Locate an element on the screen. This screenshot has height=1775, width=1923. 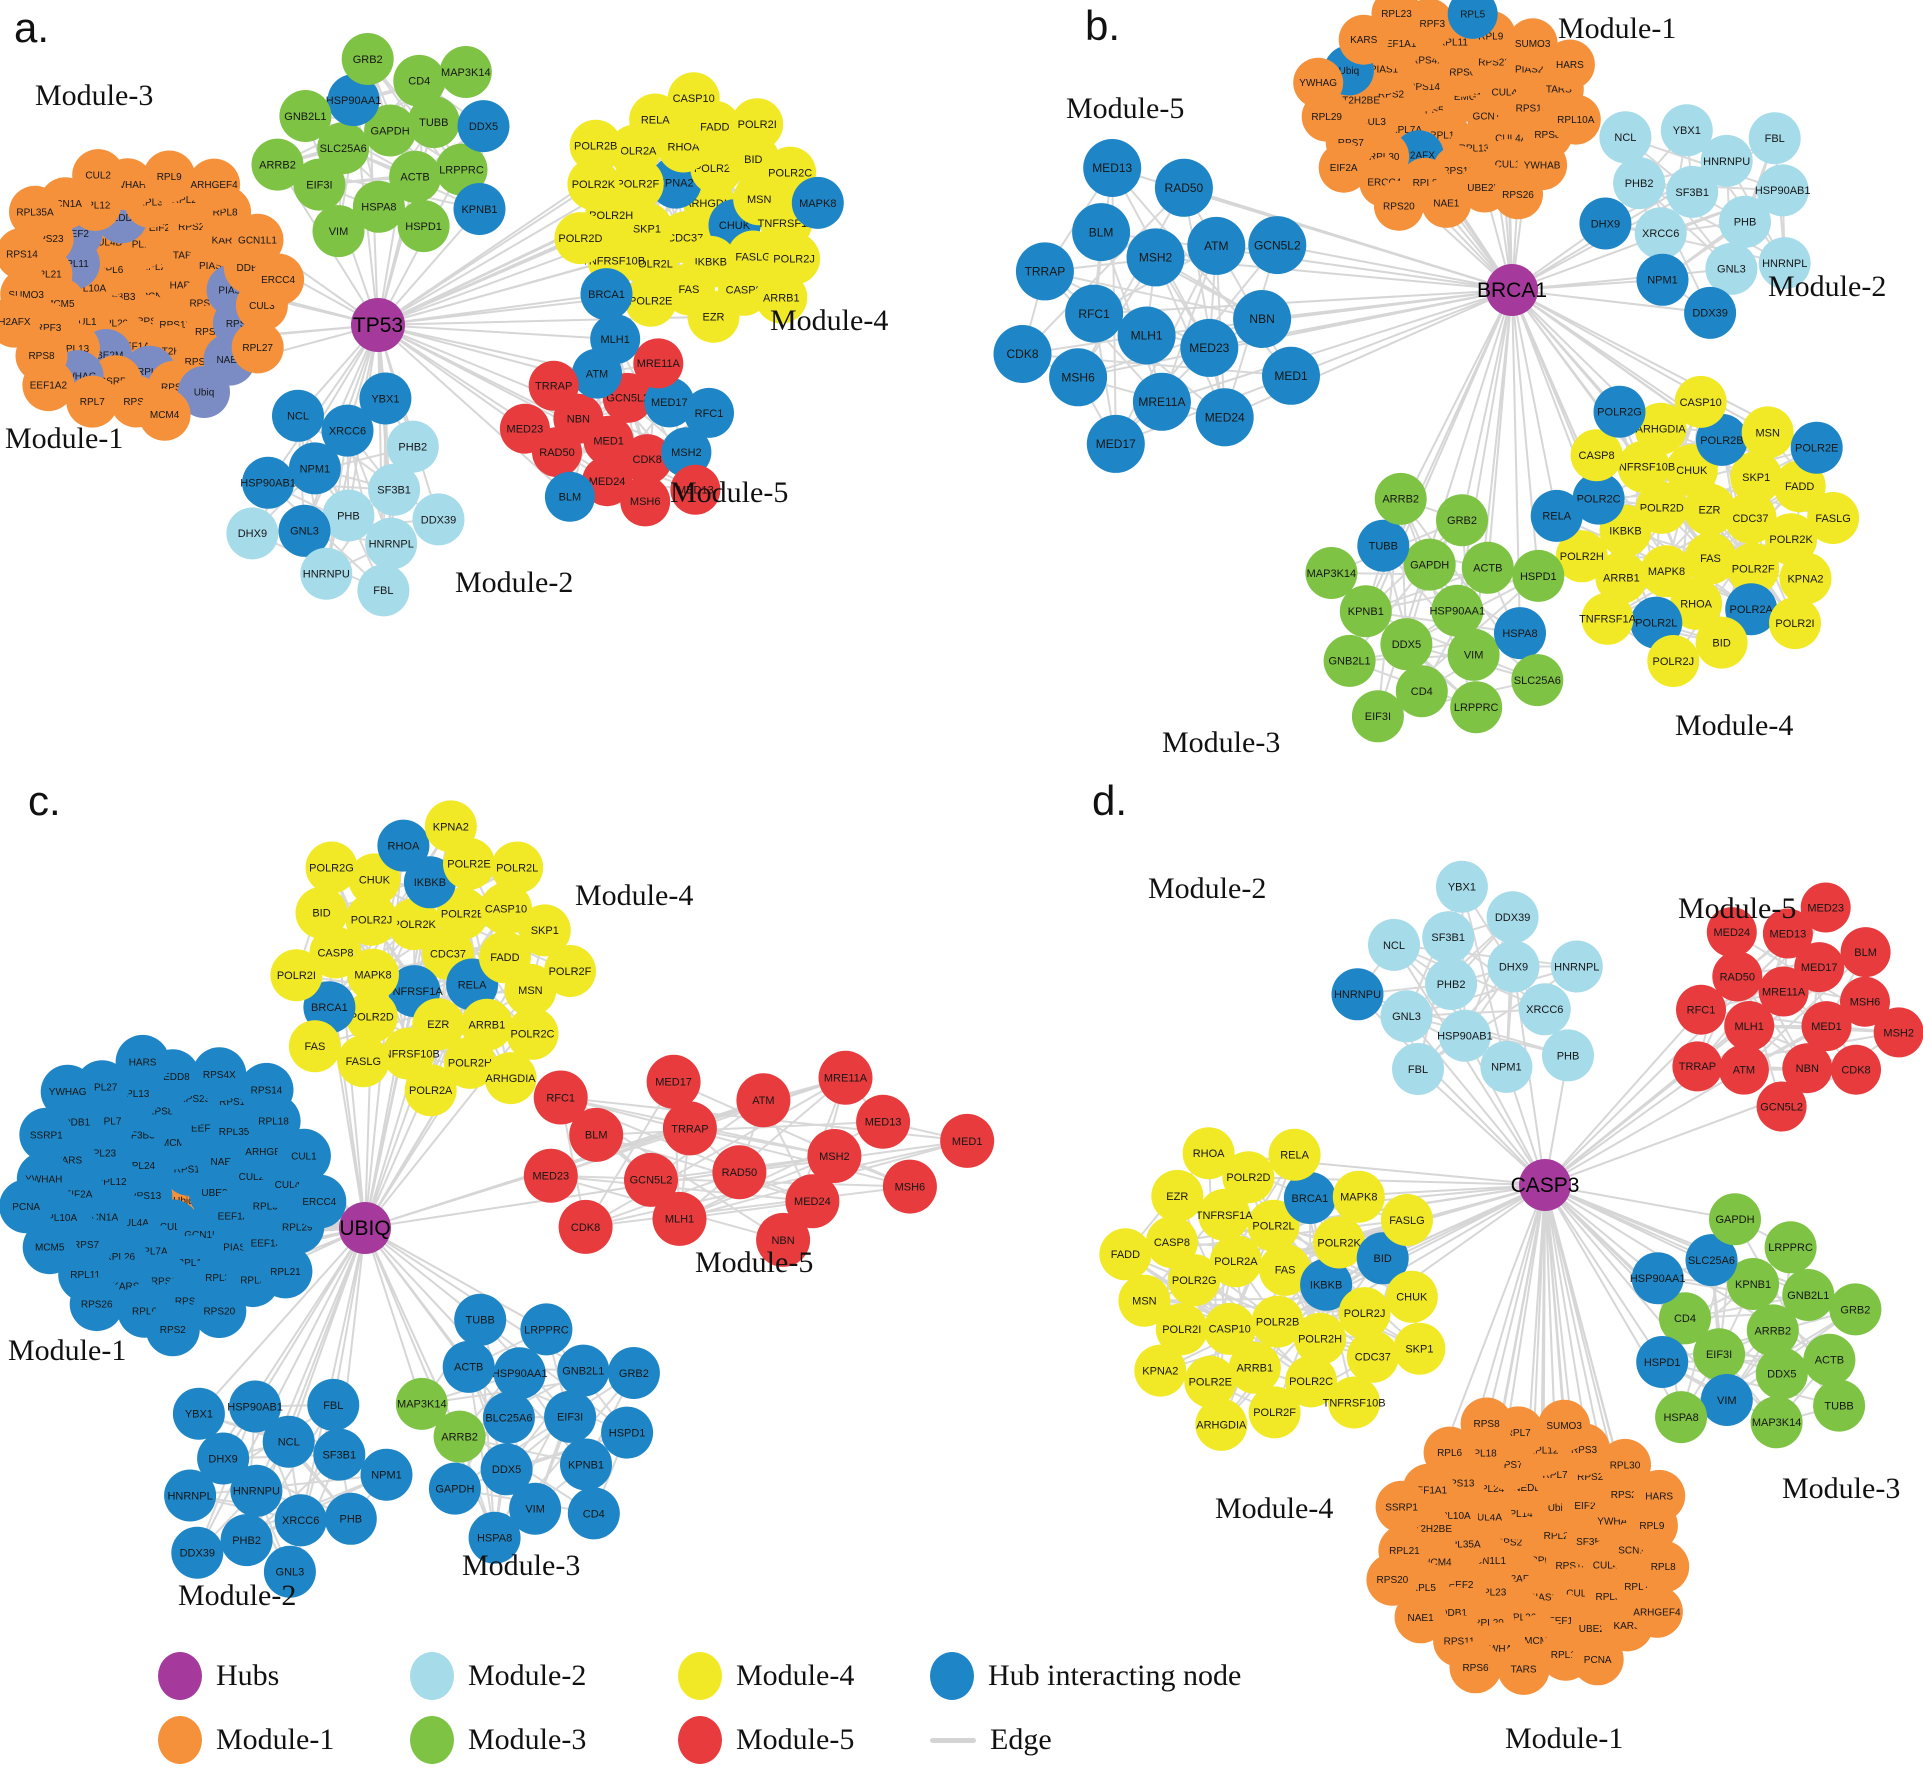
node-SUMO3: SUMO3 is located at coordinates (1564, 1425).